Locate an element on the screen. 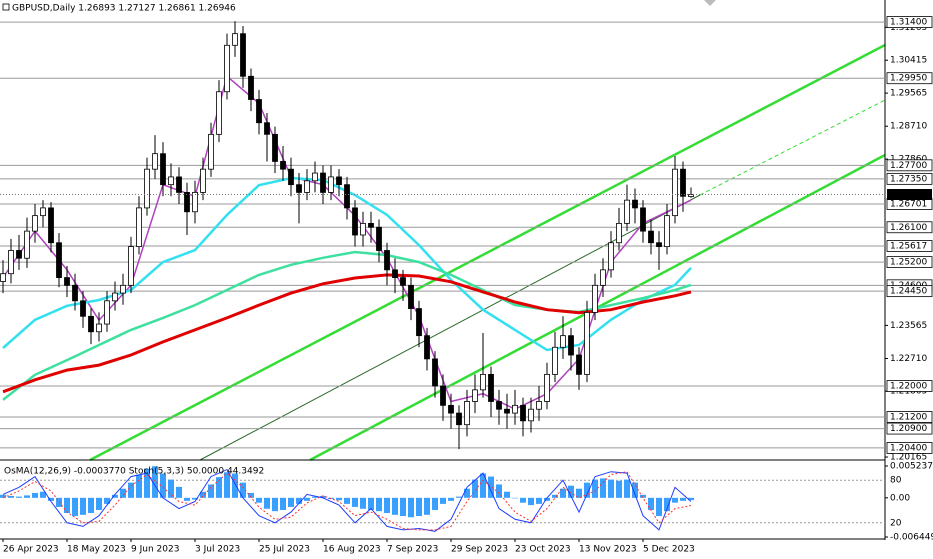 The image size is (933, 559). y2-tick-label: 20 is located at coordinates (896, 523).